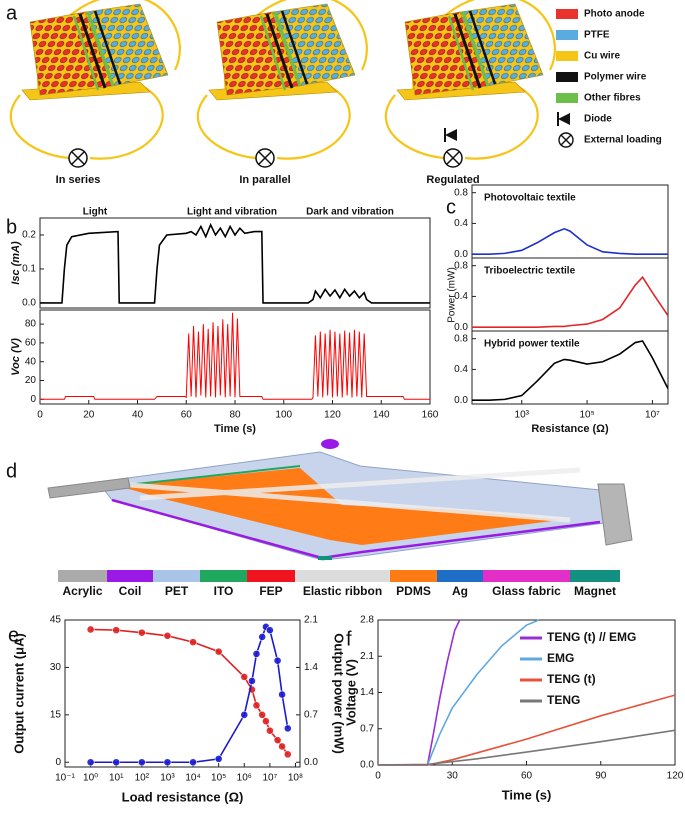  I want to click on x-tick-label: 60, so click(187, 415).